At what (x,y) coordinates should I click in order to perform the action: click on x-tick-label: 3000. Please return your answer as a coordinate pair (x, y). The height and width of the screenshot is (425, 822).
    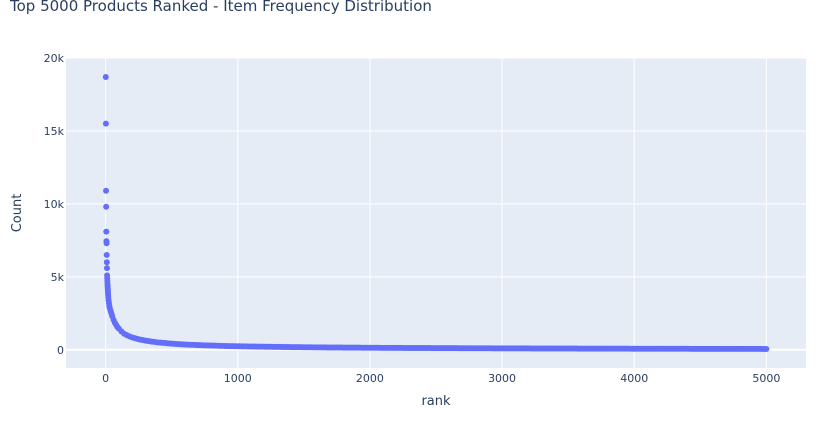
    Looking at the image, I should click on (502, 378).